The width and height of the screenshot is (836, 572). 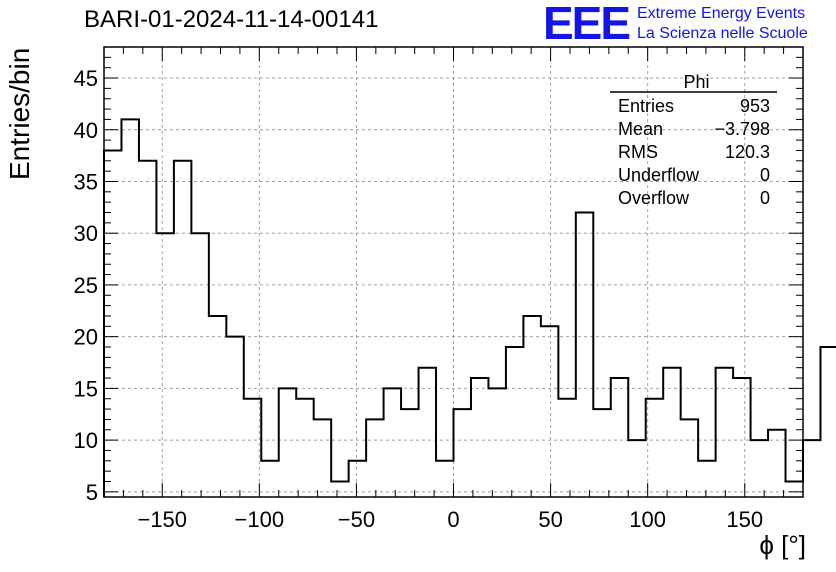 What do you see at coordinates (86, 233) in the screenshot?
I see `y-tick-label: 30` at bounding box center [86, 233].